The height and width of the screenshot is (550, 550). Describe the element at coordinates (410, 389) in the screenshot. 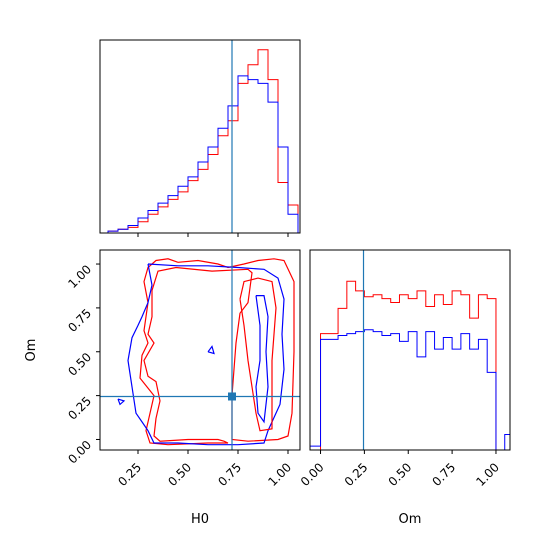

I see `hist-om-series-blue` at that location.